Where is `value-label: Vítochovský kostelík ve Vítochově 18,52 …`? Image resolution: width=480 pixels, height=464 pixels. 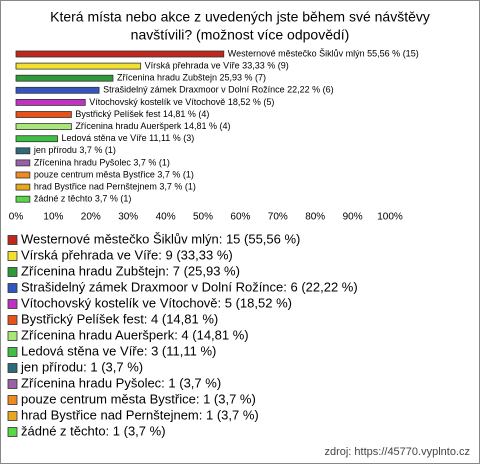
value-label: Vítochovský kostelík ve Vítochově 18,52 … is located at coordinates (181, 102).